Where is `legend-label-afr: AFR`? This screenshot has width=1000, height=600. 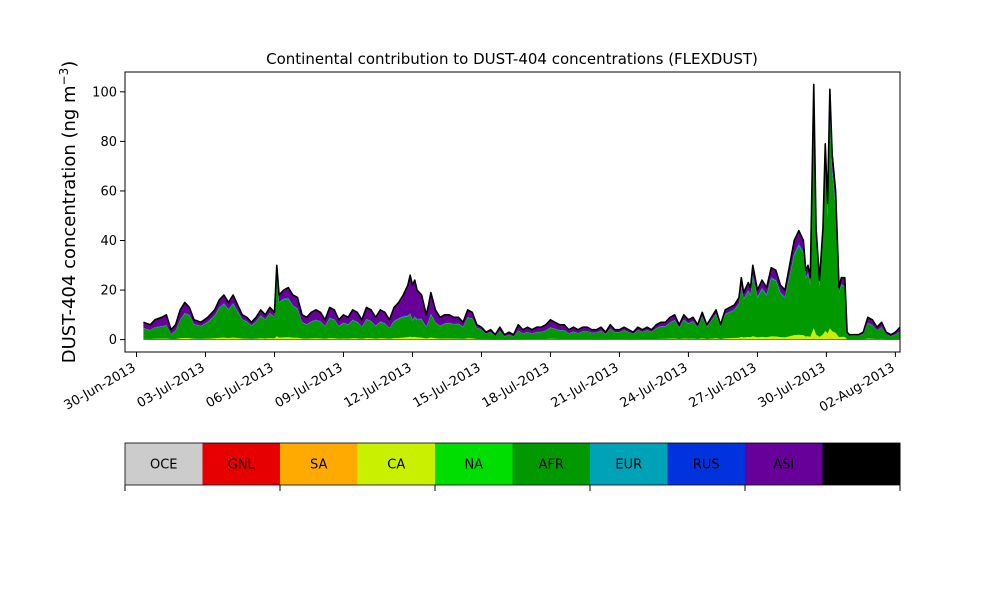 legend-label-afr: AFR is located at coordinates (551, 465).